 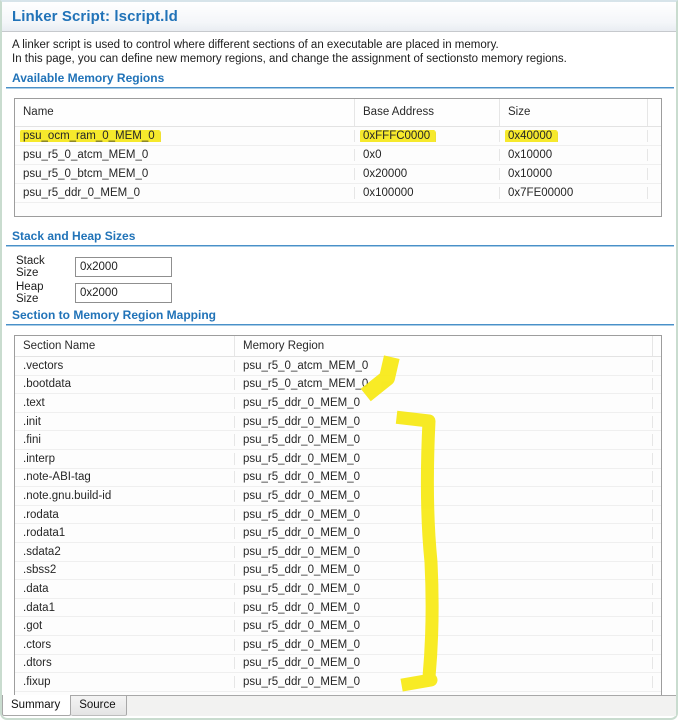 I want to click on editor-tab-bar: Summary Source, so click(x=339, y=705).